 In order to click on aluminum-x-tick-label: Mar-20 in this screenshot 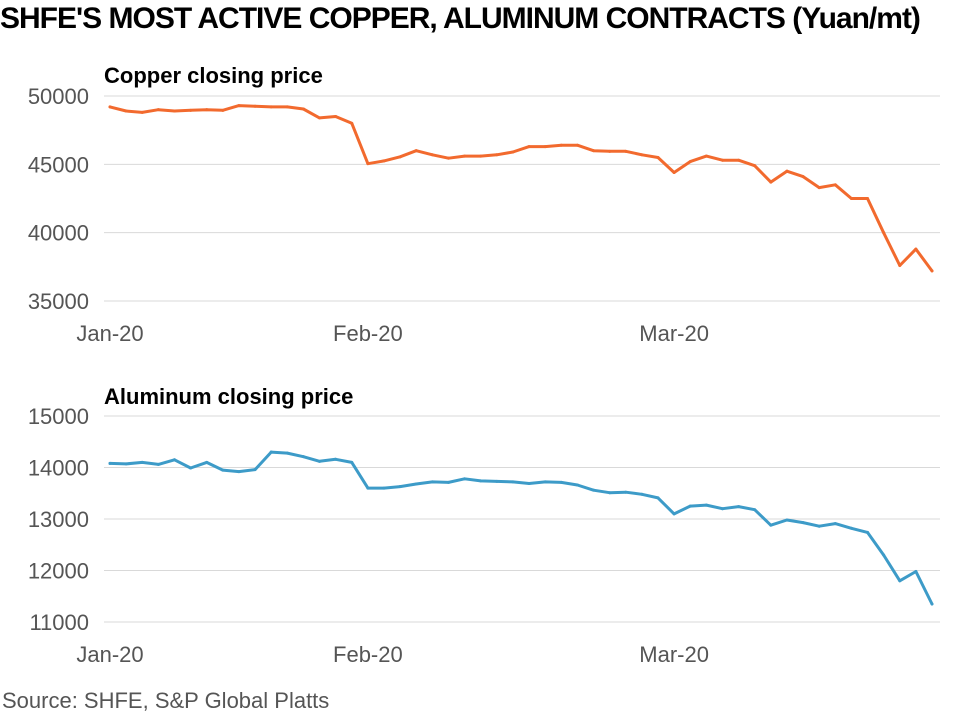, I will do `click(674, 654)`.